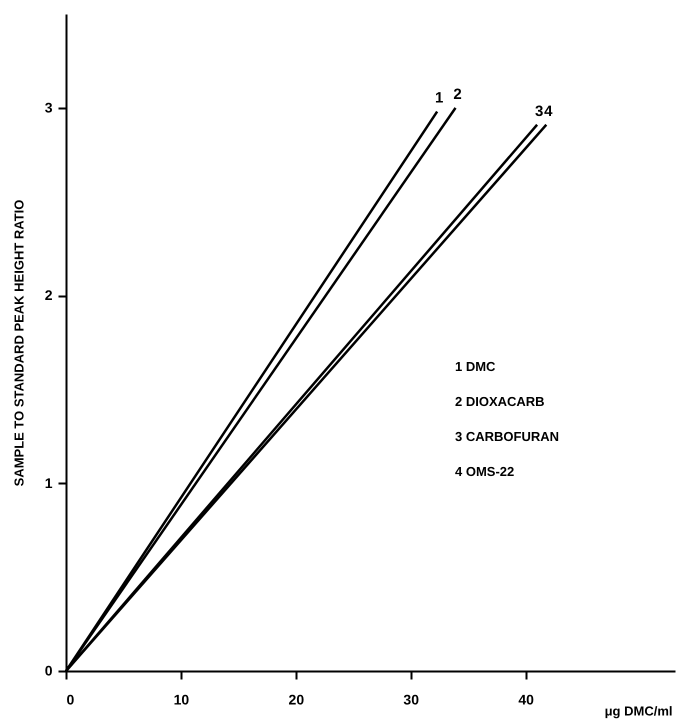 This screenshot has height=720, width=678. What do you see at coordinates (48, 107) in the screenshot?
I see `y-tick-label: 3` at bounding box center [48, 107].